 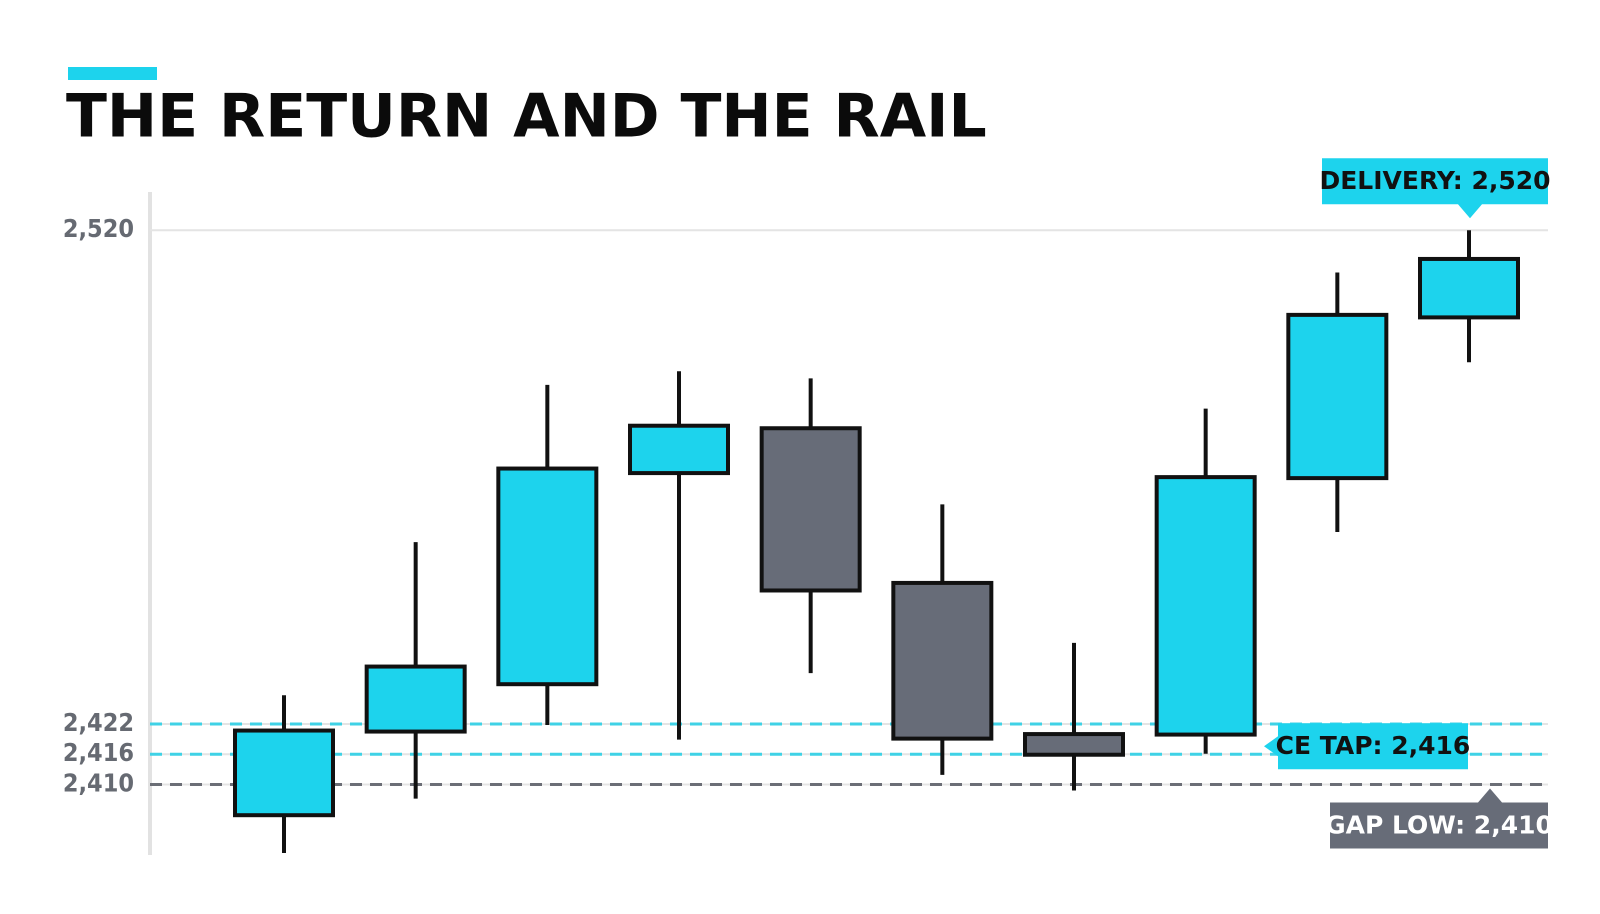 What do you see at coordinates (98, 782) in the screenshot?
I see `y-tick-label: 2,410` at bounding box center [98, 782].